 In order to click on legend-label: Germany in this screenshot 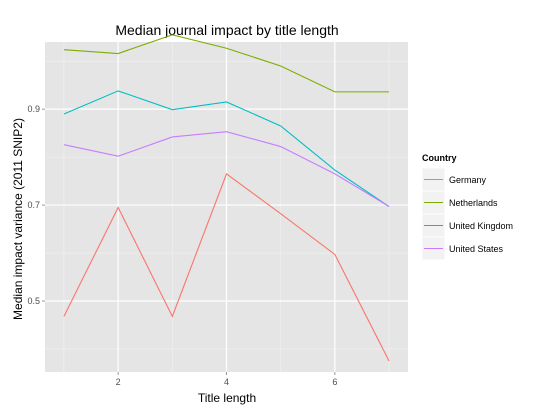, I will do `click(468, 180)`.